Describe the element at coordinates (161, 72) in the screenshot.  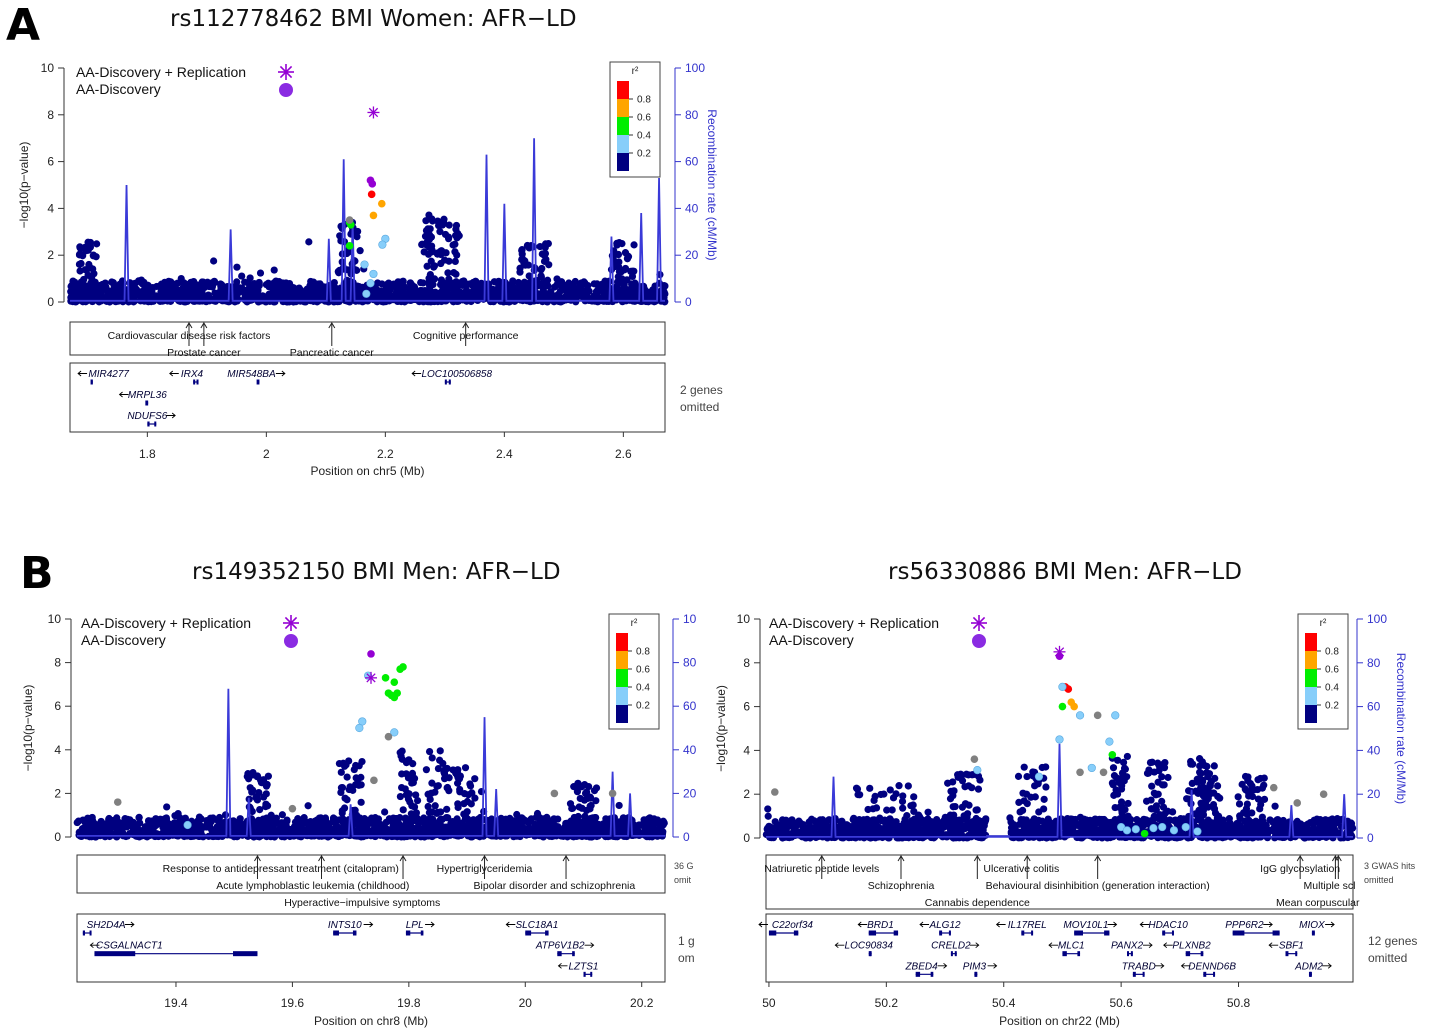
I see `legend-label-discovery-replication: AA-Discovery + Replication` at that location.